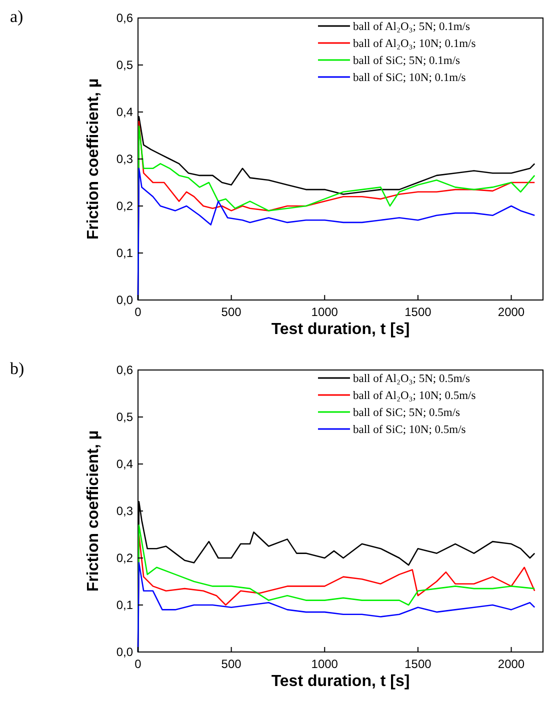 The image size is (546, 720). What do you see at coordinates (414, 396) in the screenshot?
I see `legend-label: ball of Al₂O₃; 10N; 0.5m/s` at bounding box center [414, 396].